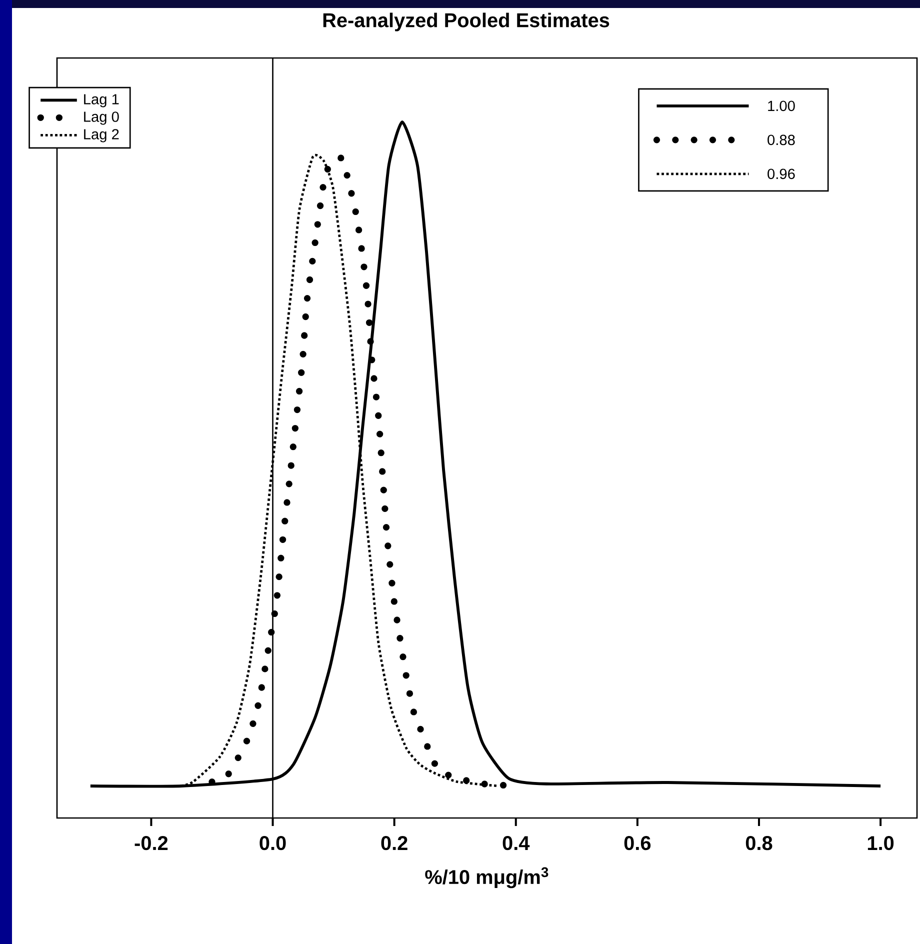  Describe the element at coordinates (273, 843) in the screenshot. I see `x-tick-label: 0.0` at that location.